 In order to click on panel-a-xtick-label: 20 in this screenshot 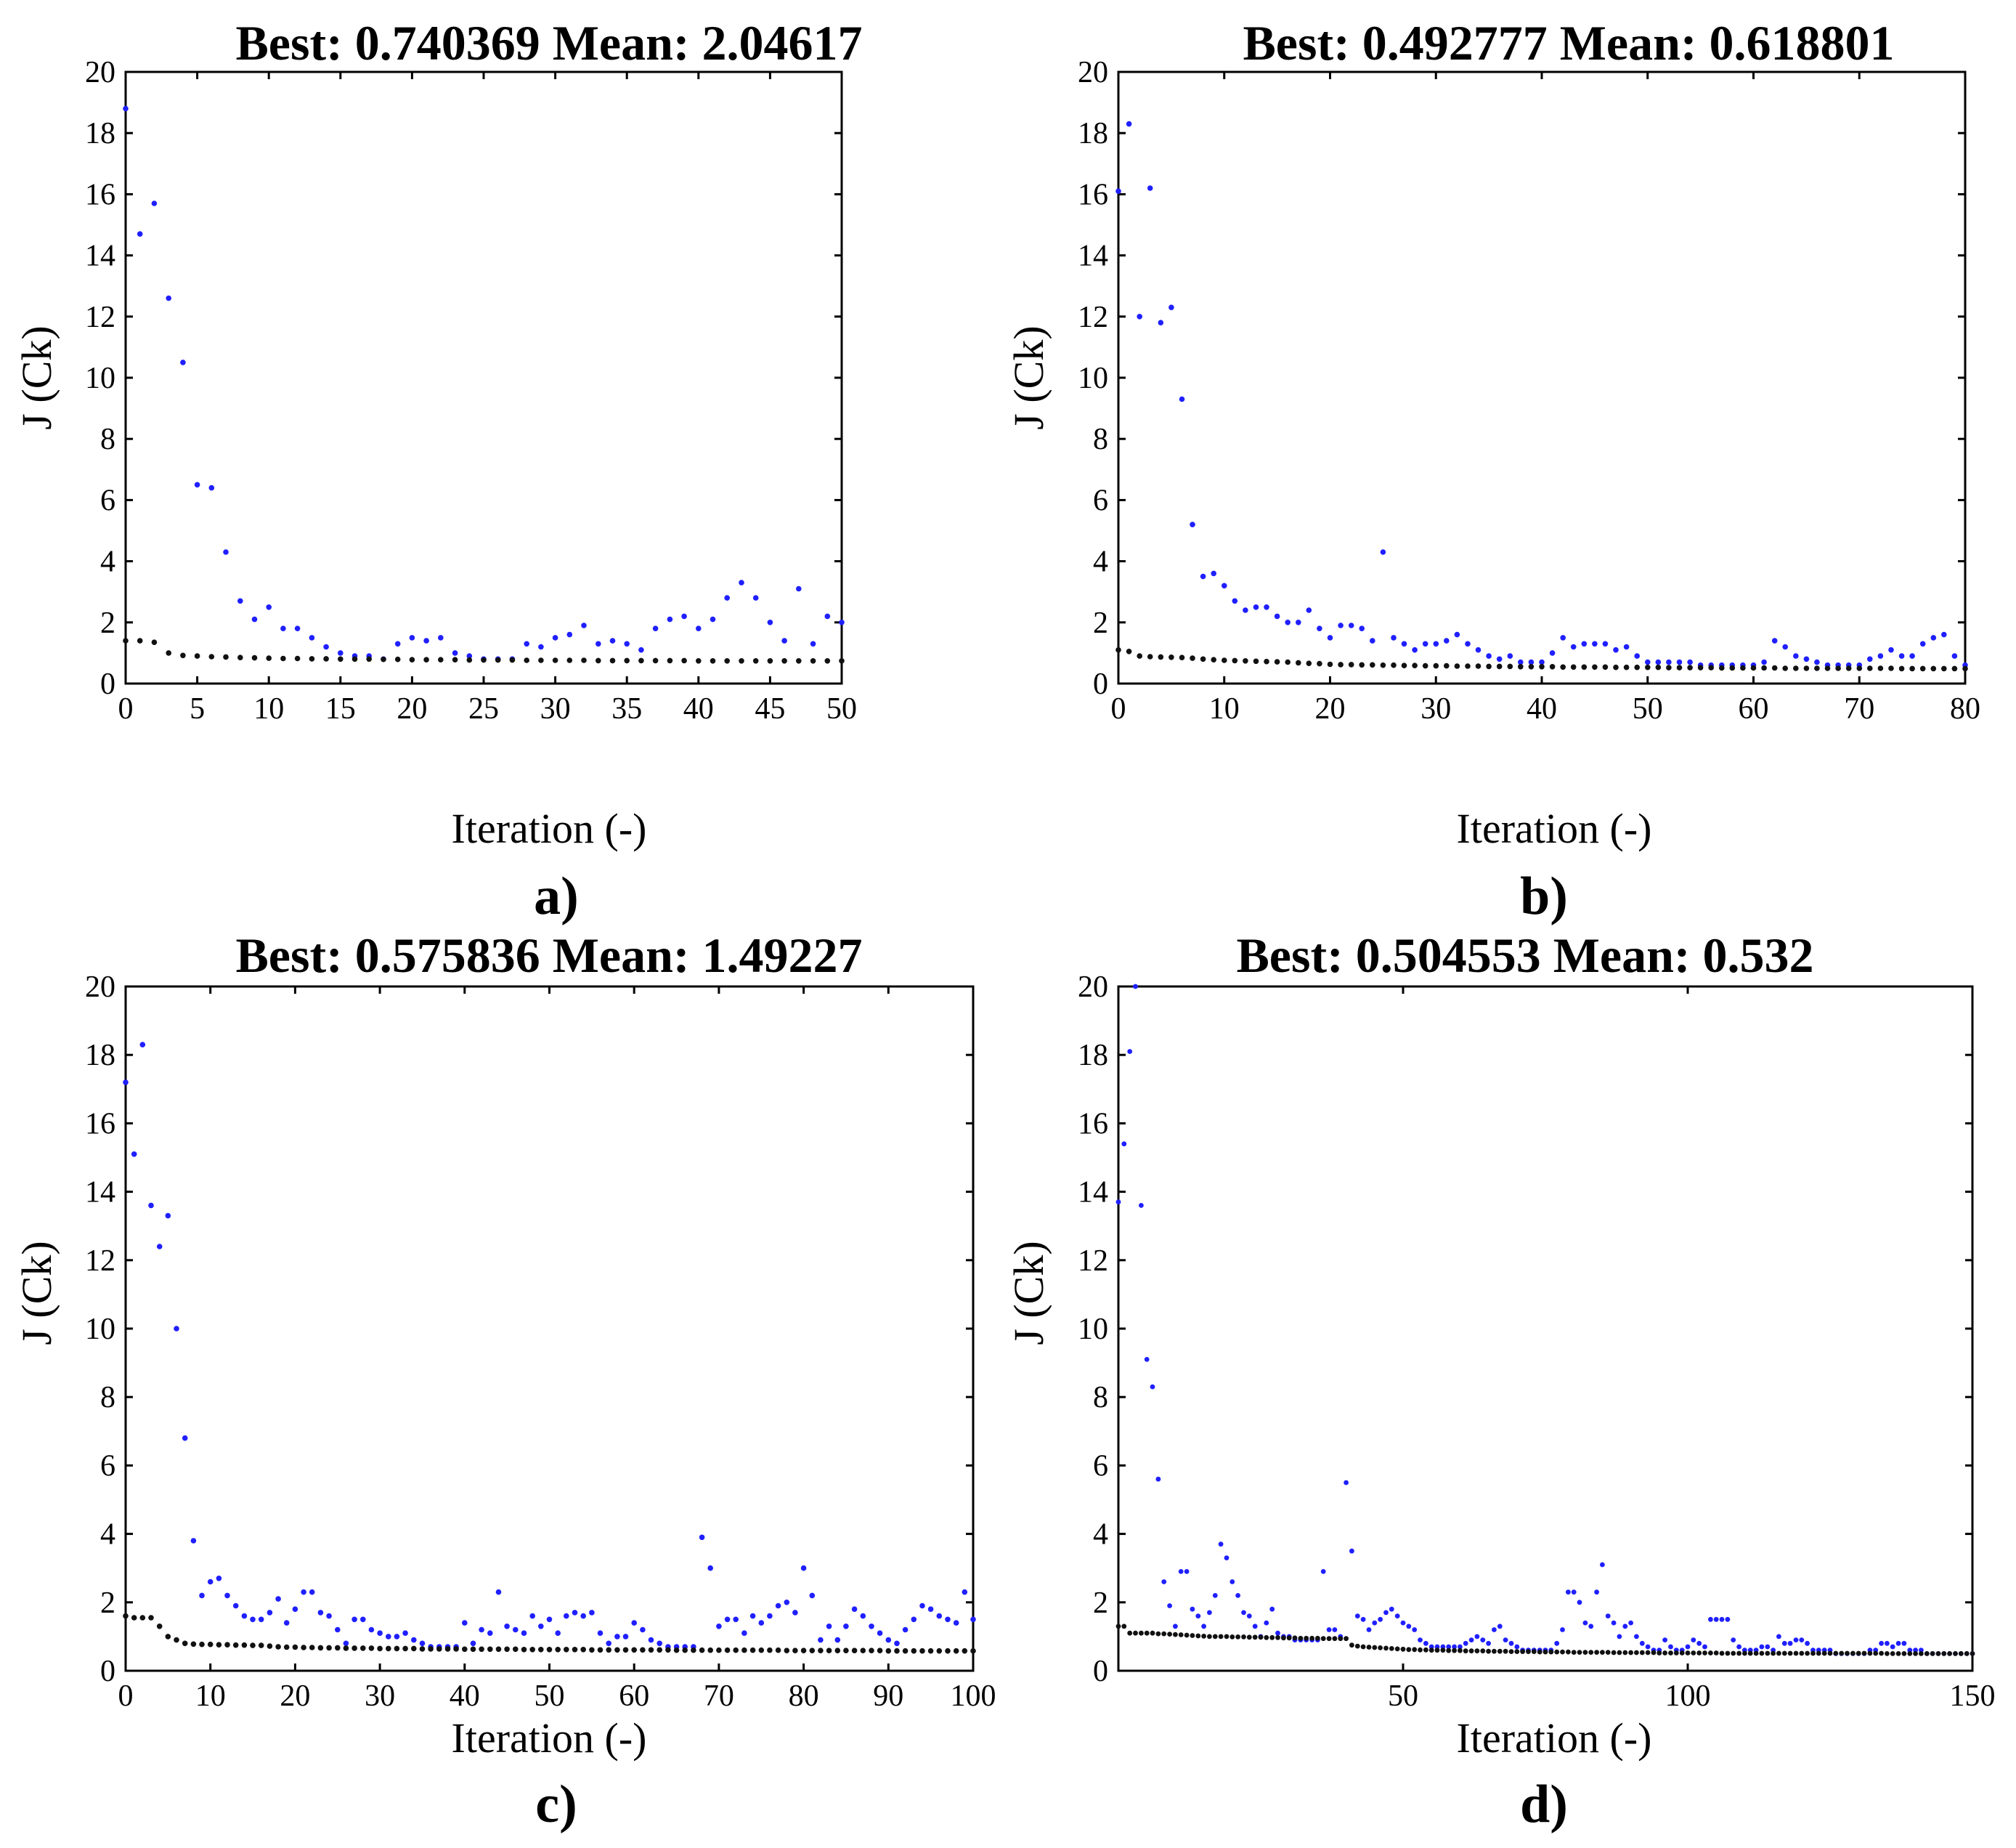, I will do `click(412, 709)`.